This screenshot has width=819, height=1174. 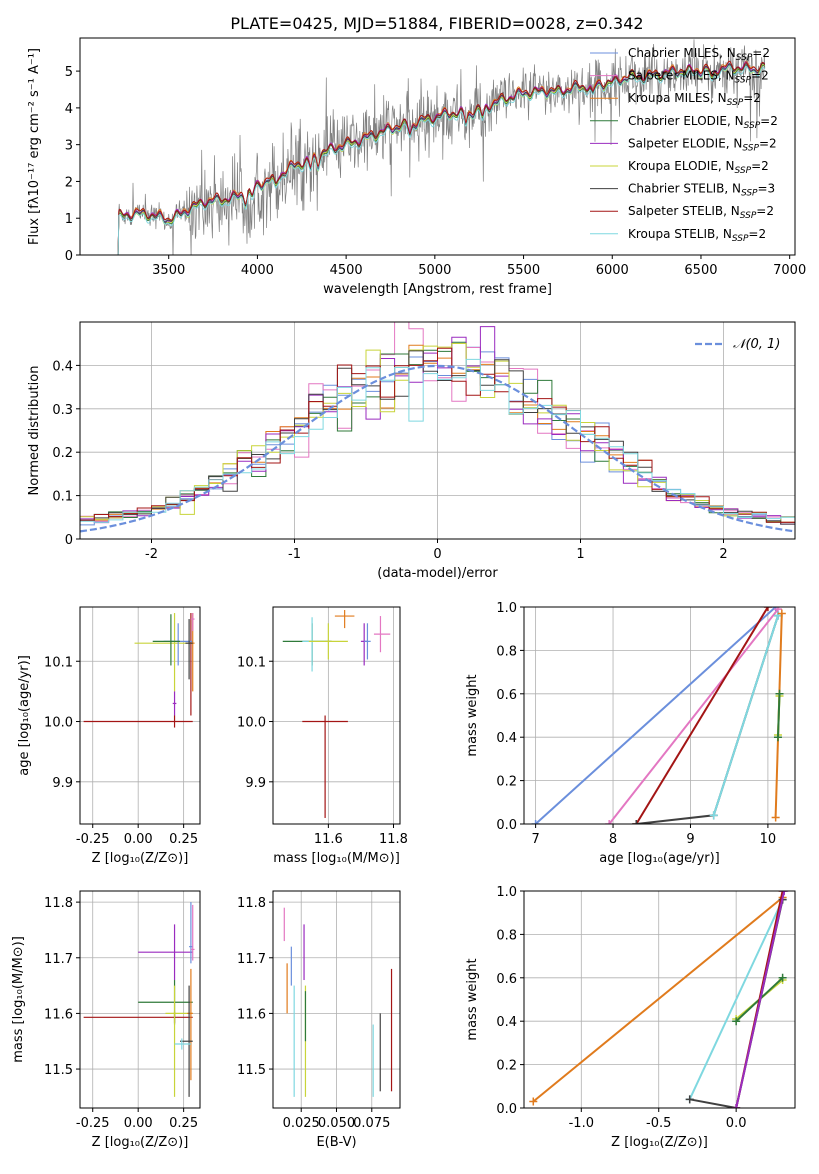 I want to click on x-tick-label: 6000, so click(x=612, y=270).